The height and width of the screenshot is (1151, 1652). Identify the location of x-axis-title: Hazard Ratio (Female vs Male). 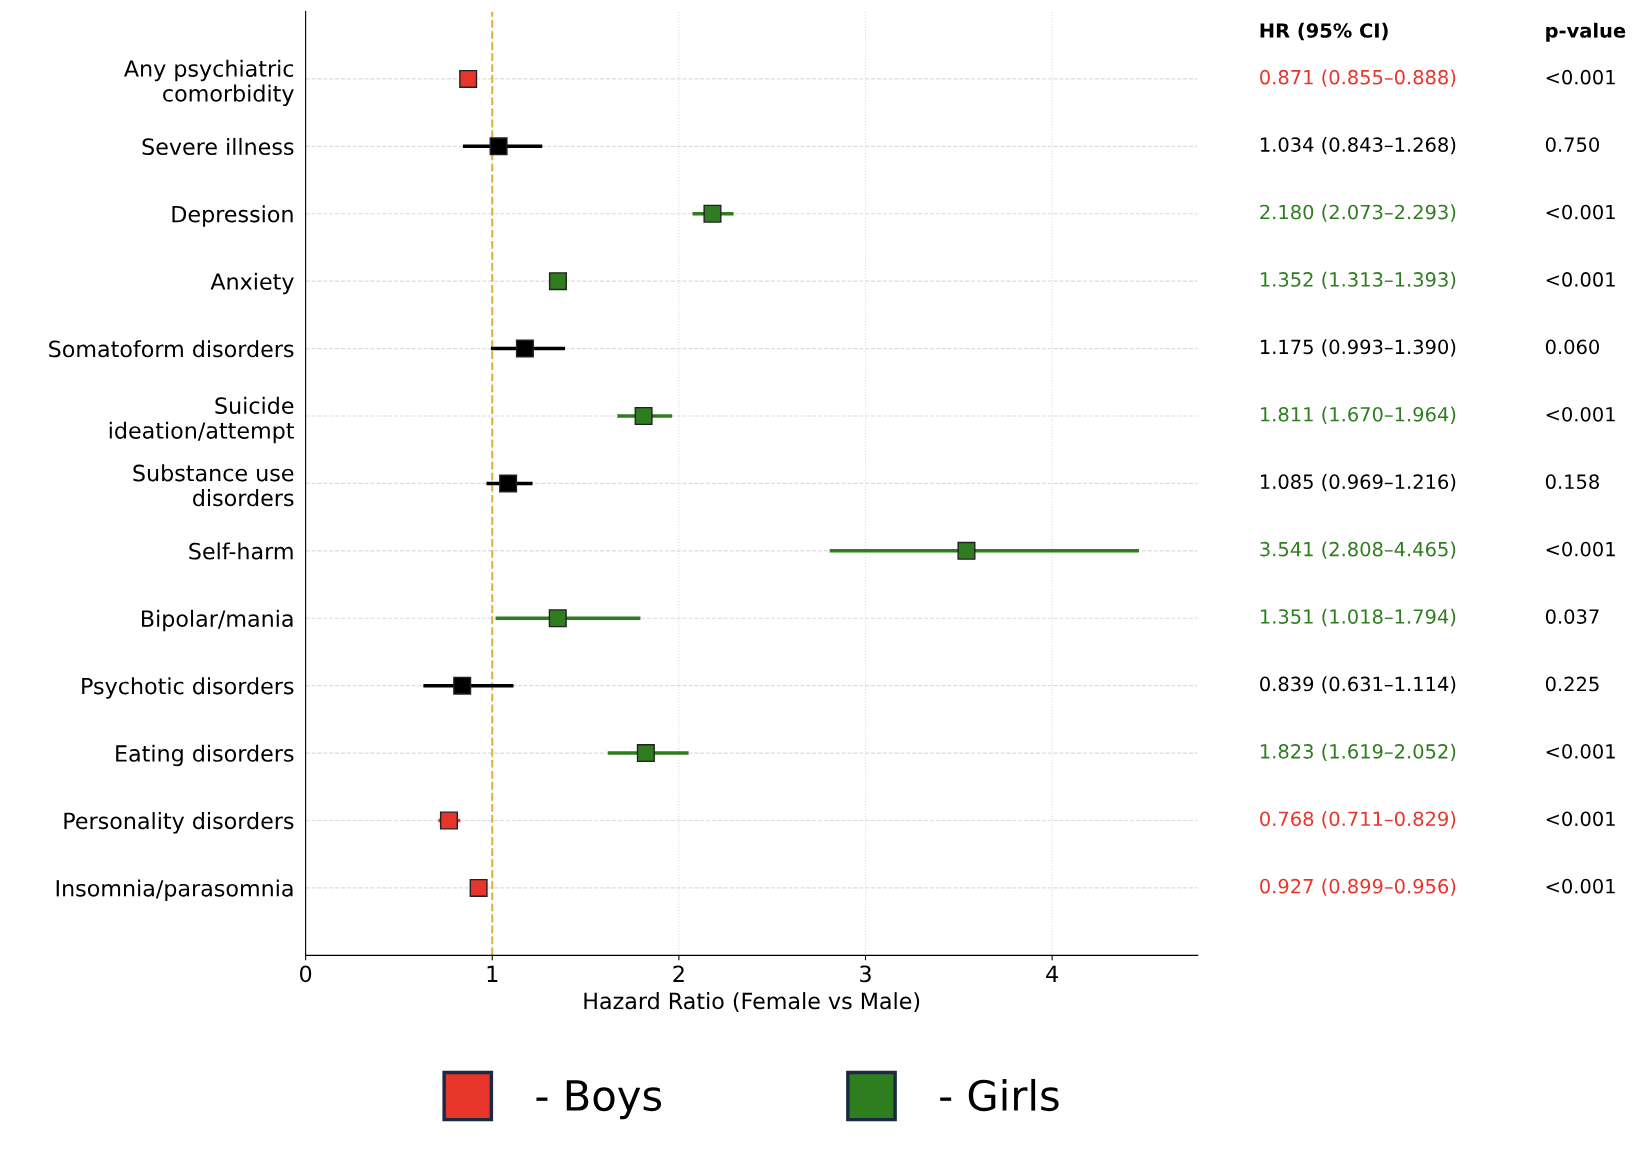
(752, 1002).